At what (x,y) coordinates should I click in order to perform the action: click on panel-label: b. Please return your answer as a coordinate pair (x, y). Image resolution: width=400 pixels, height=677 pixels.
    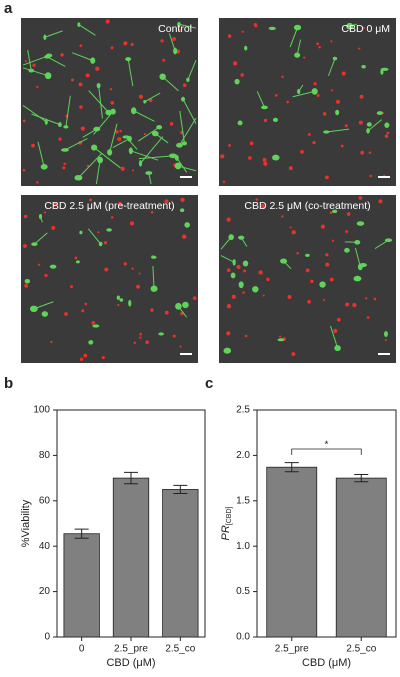
    Looking at the image, I should click on (8, 383).